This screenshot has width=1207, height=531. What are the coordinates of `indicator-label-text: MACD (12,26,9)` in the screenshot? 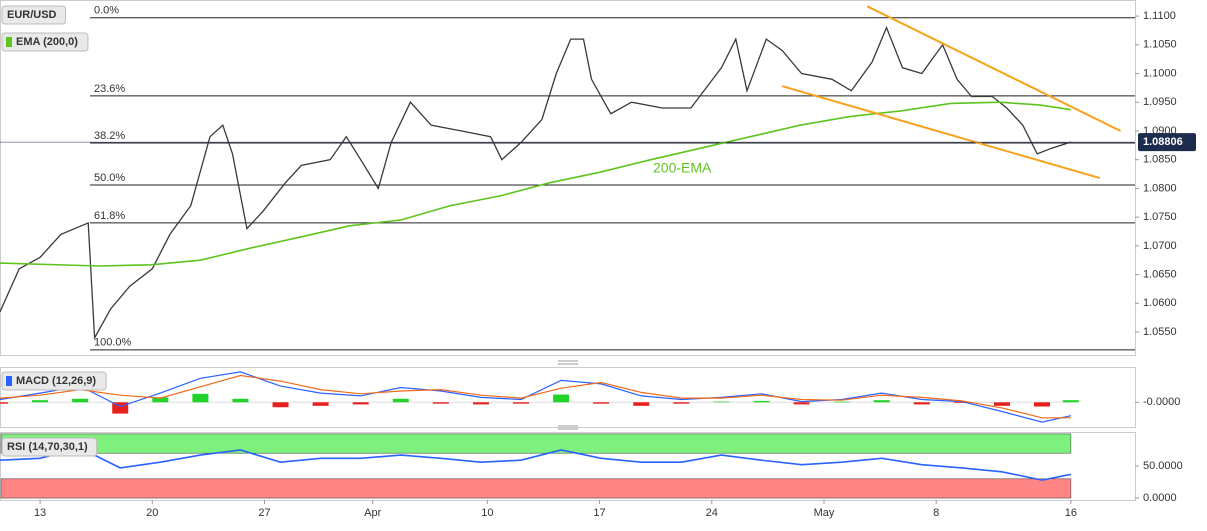 It's located at (56, 381).